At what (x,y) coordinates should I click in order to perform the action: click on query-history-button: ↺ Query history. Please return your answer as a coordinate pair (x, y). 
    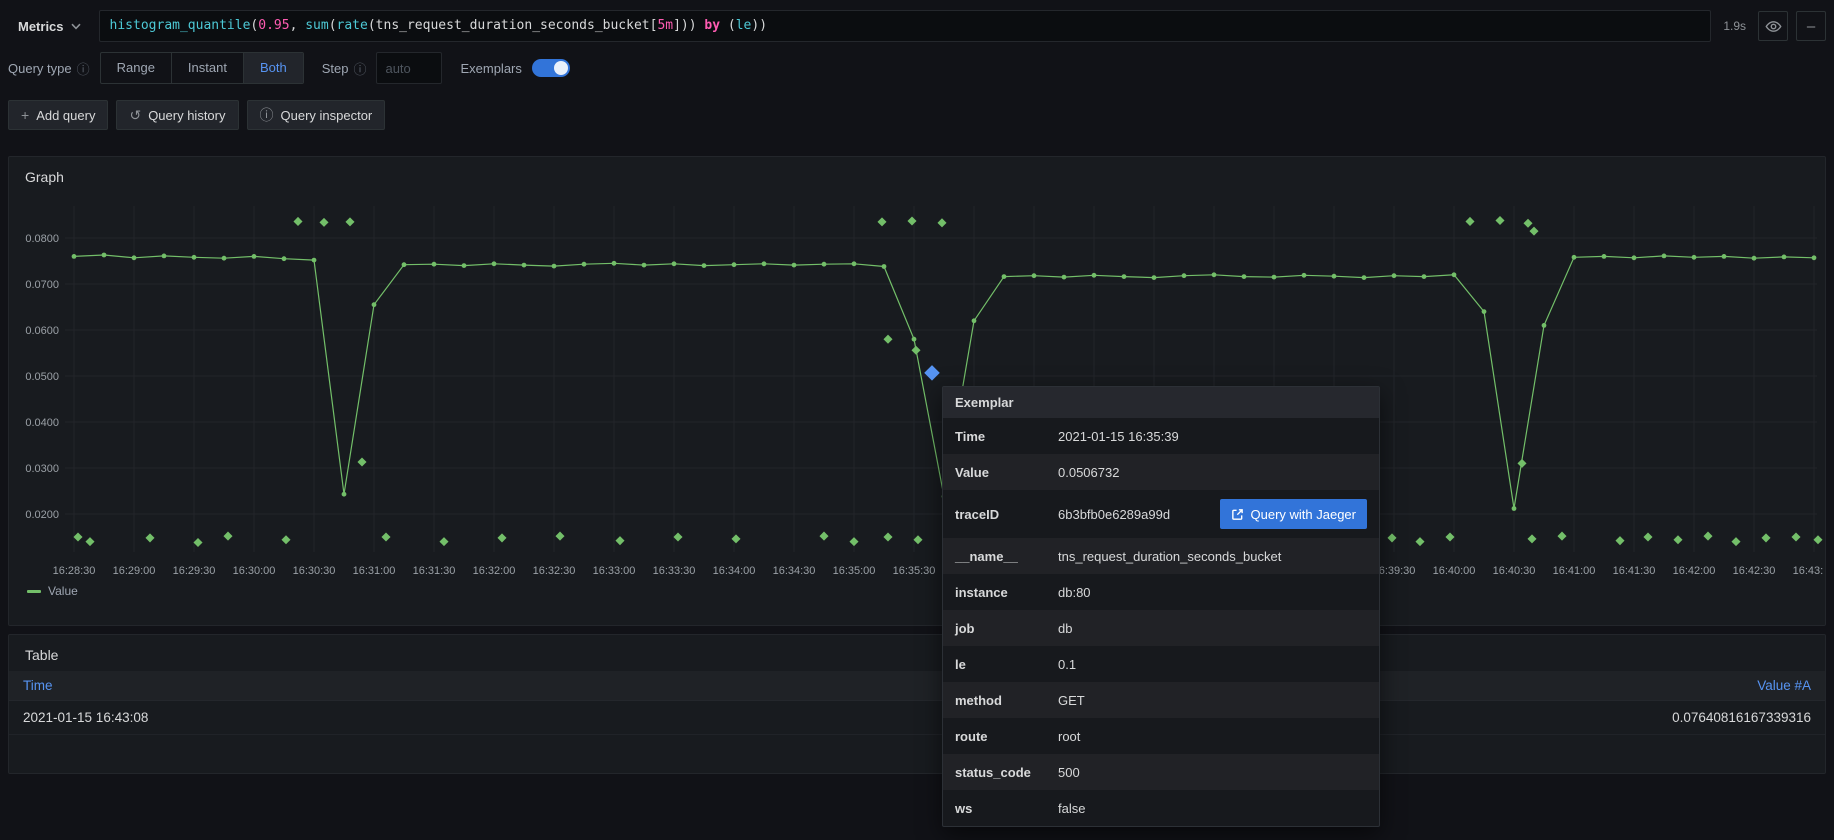
    Looking at the image, I should click on (177, 115).